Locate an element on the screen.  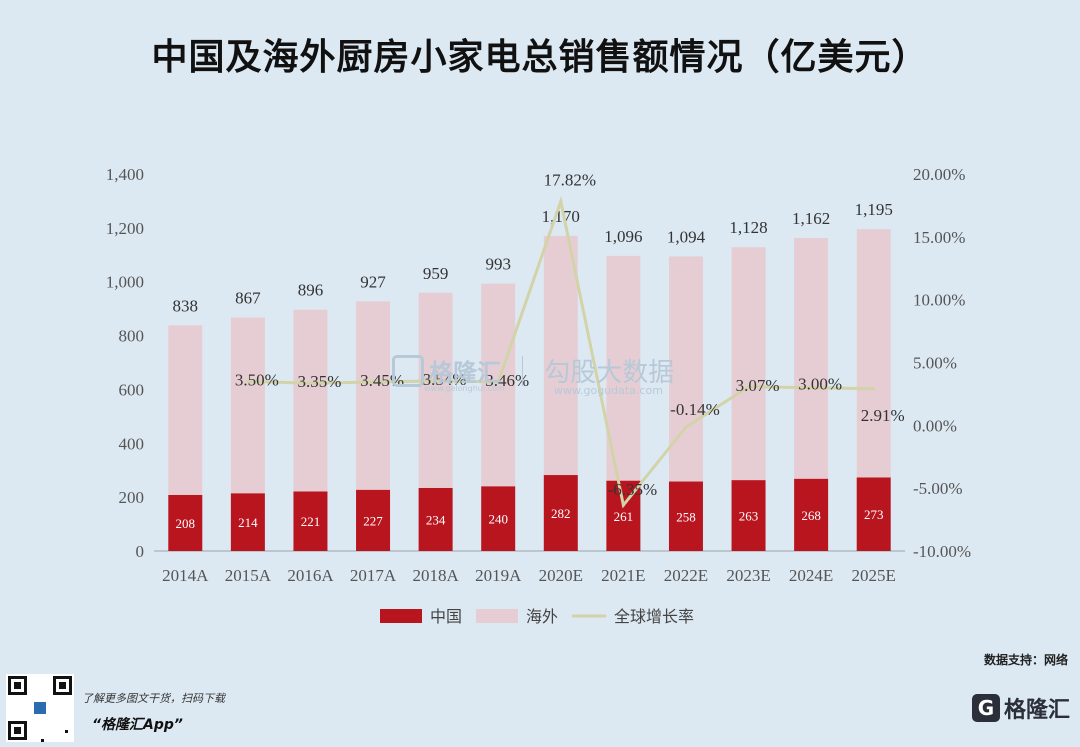
growth-value-label: 3.50% is located at coordinates (257, 379).